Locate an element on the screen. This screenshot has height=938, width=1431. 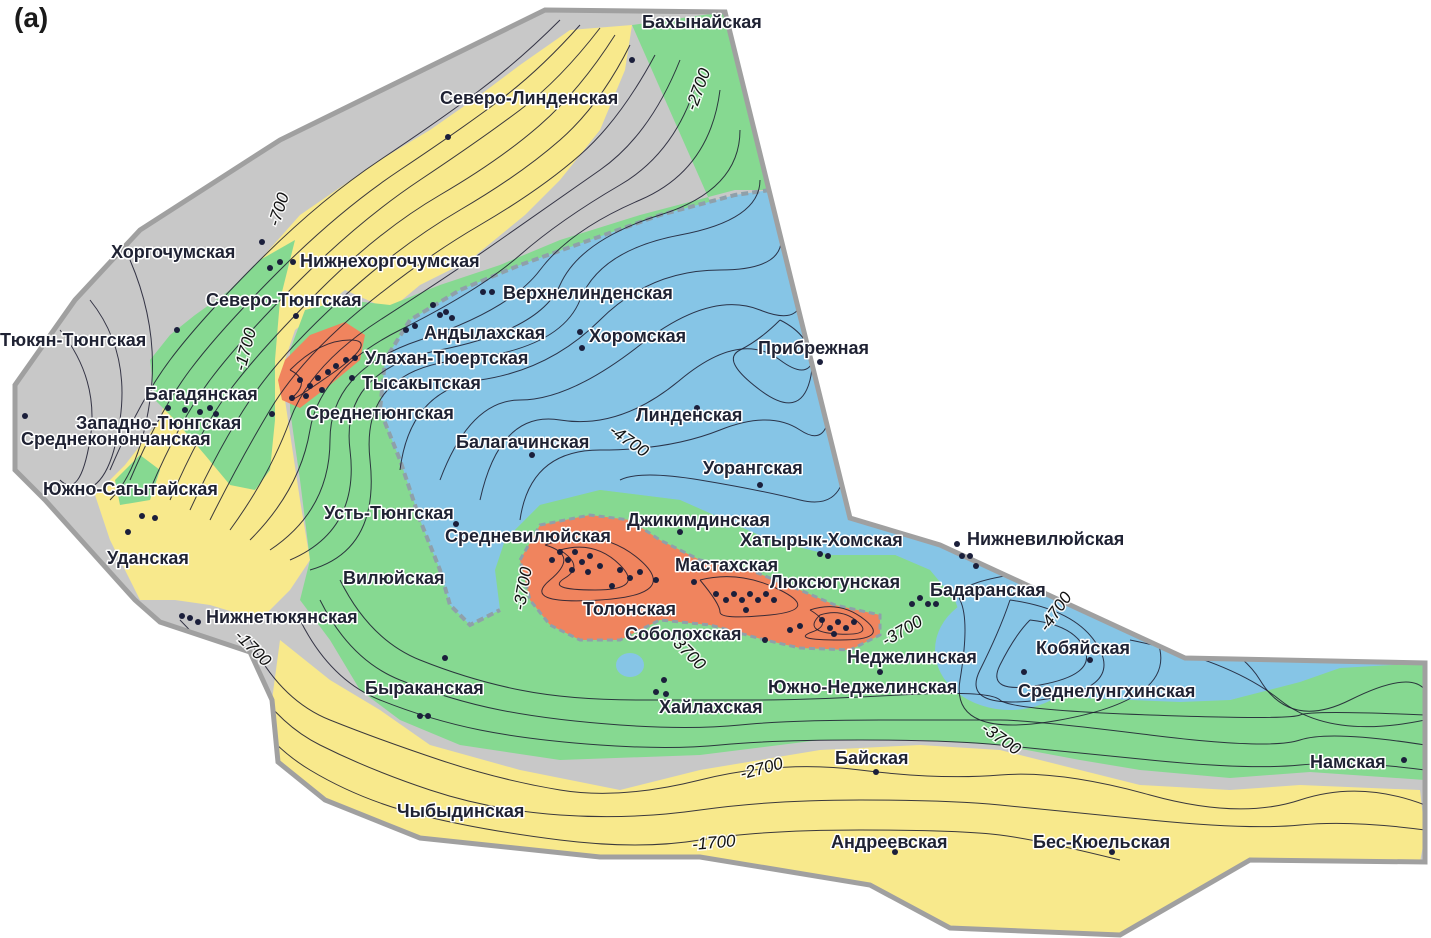
place-label-khailakhskaya: Хайлахская is located at coordinates (711, 707).